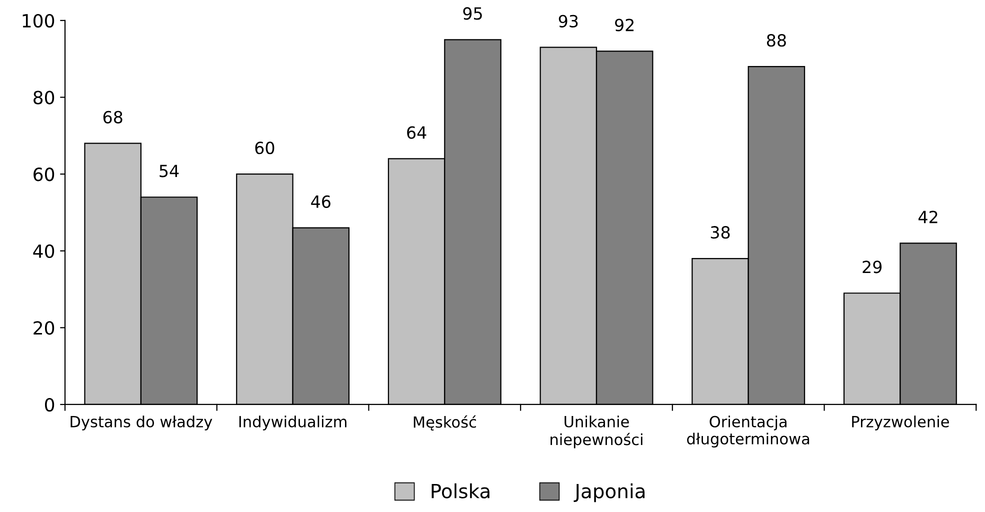 The height and width of the screenshot is (512, 985). I want to click on x-tick-label: Dystans do władzy, so click(141, 423).